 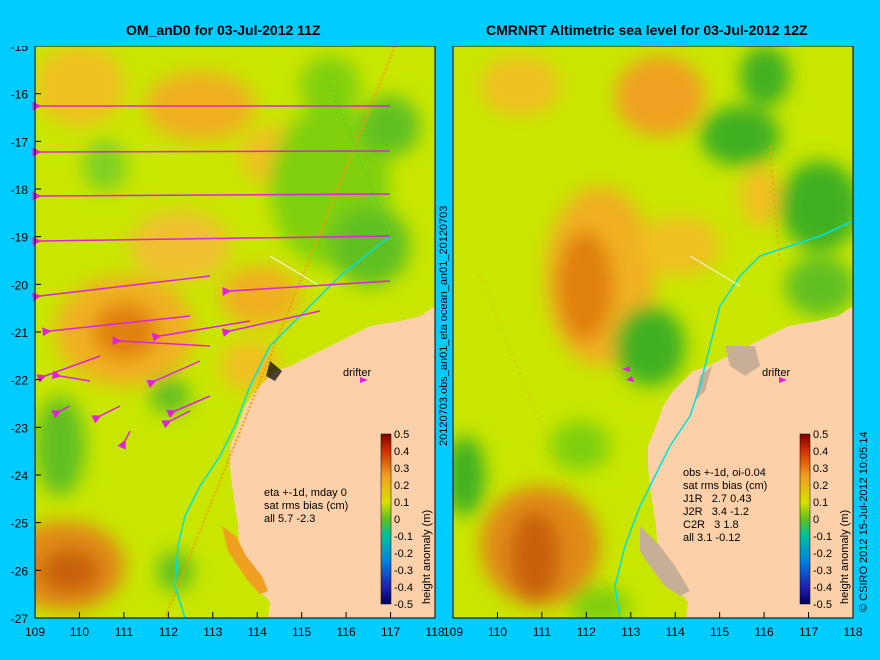 I want to click on latitude-tick-label: -24, so click(x=20, y=476).